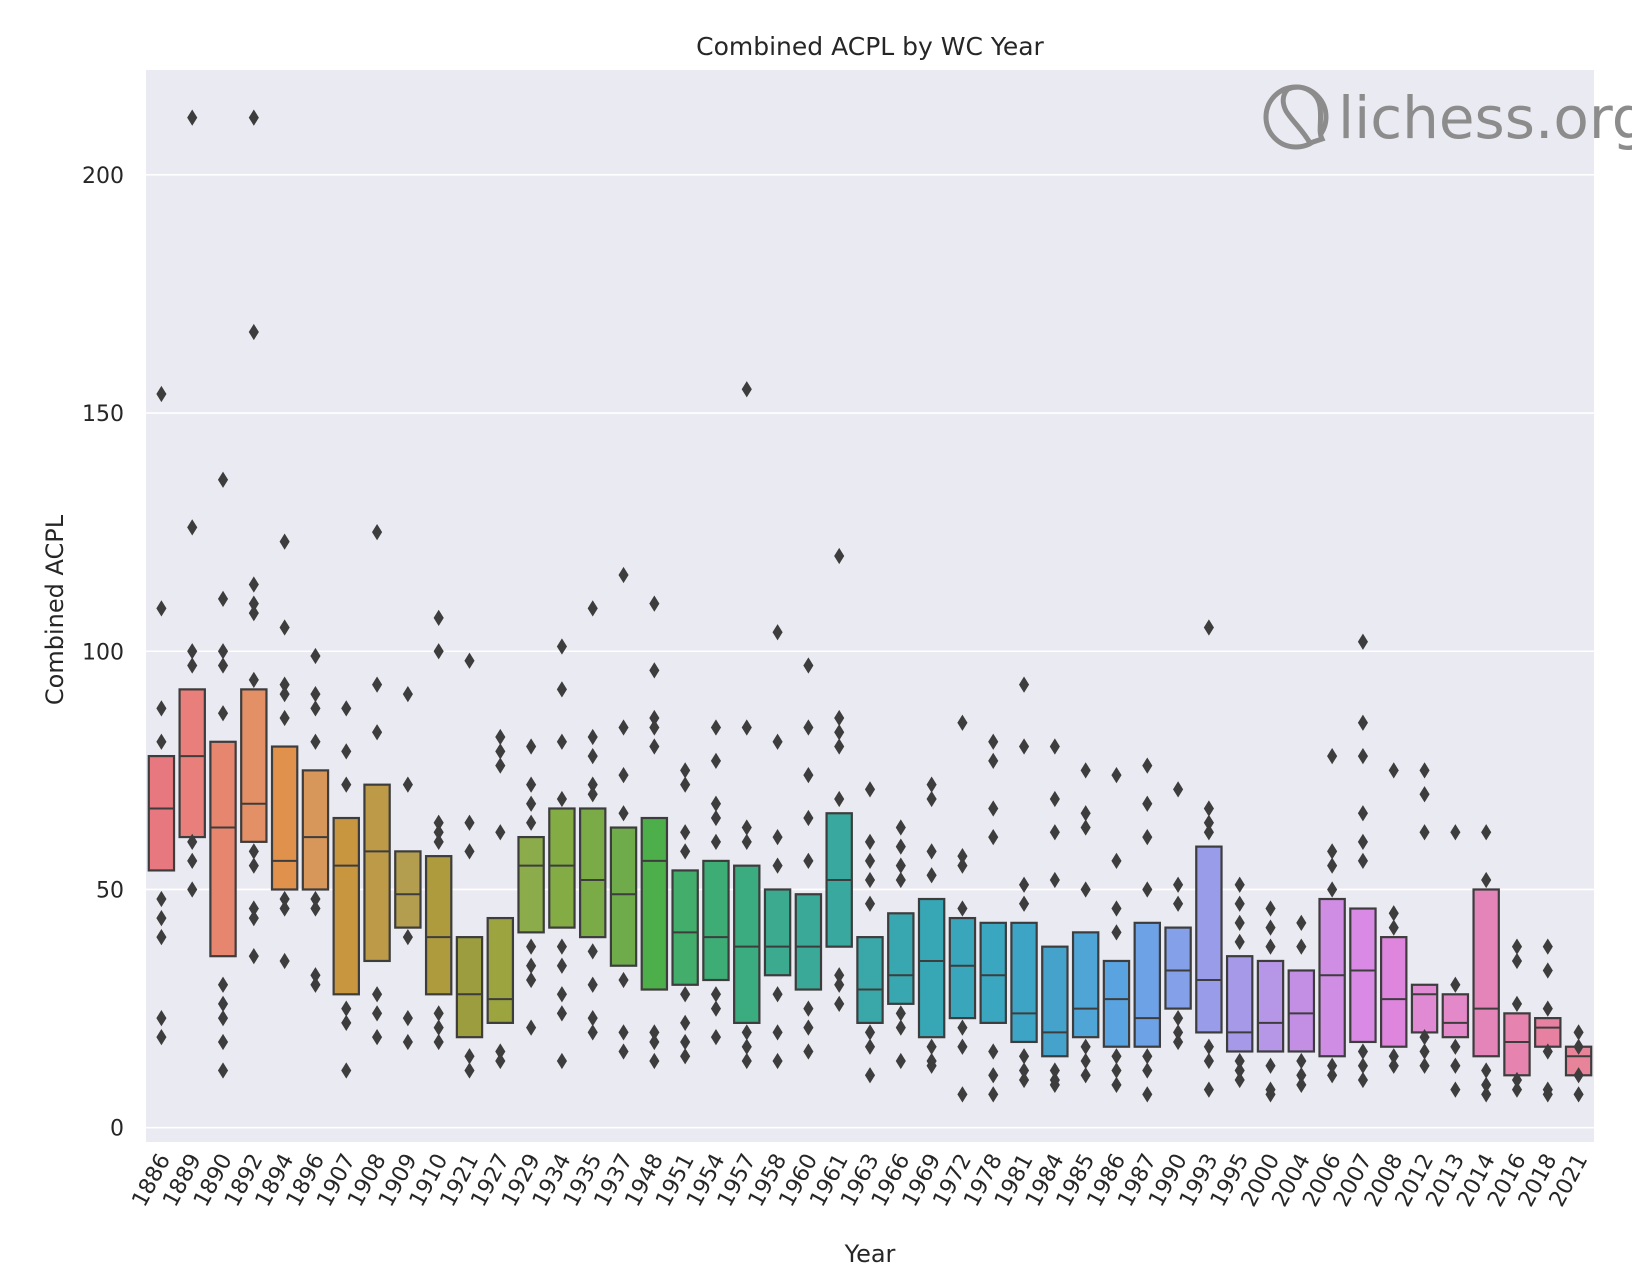 The width and height of the screenshot is (1632, 1272). What do you see at coordinates (103, 653) in the screenshot?
I see `y-ticks: 0 50 100 150 200` at bounding box center [103, 653].